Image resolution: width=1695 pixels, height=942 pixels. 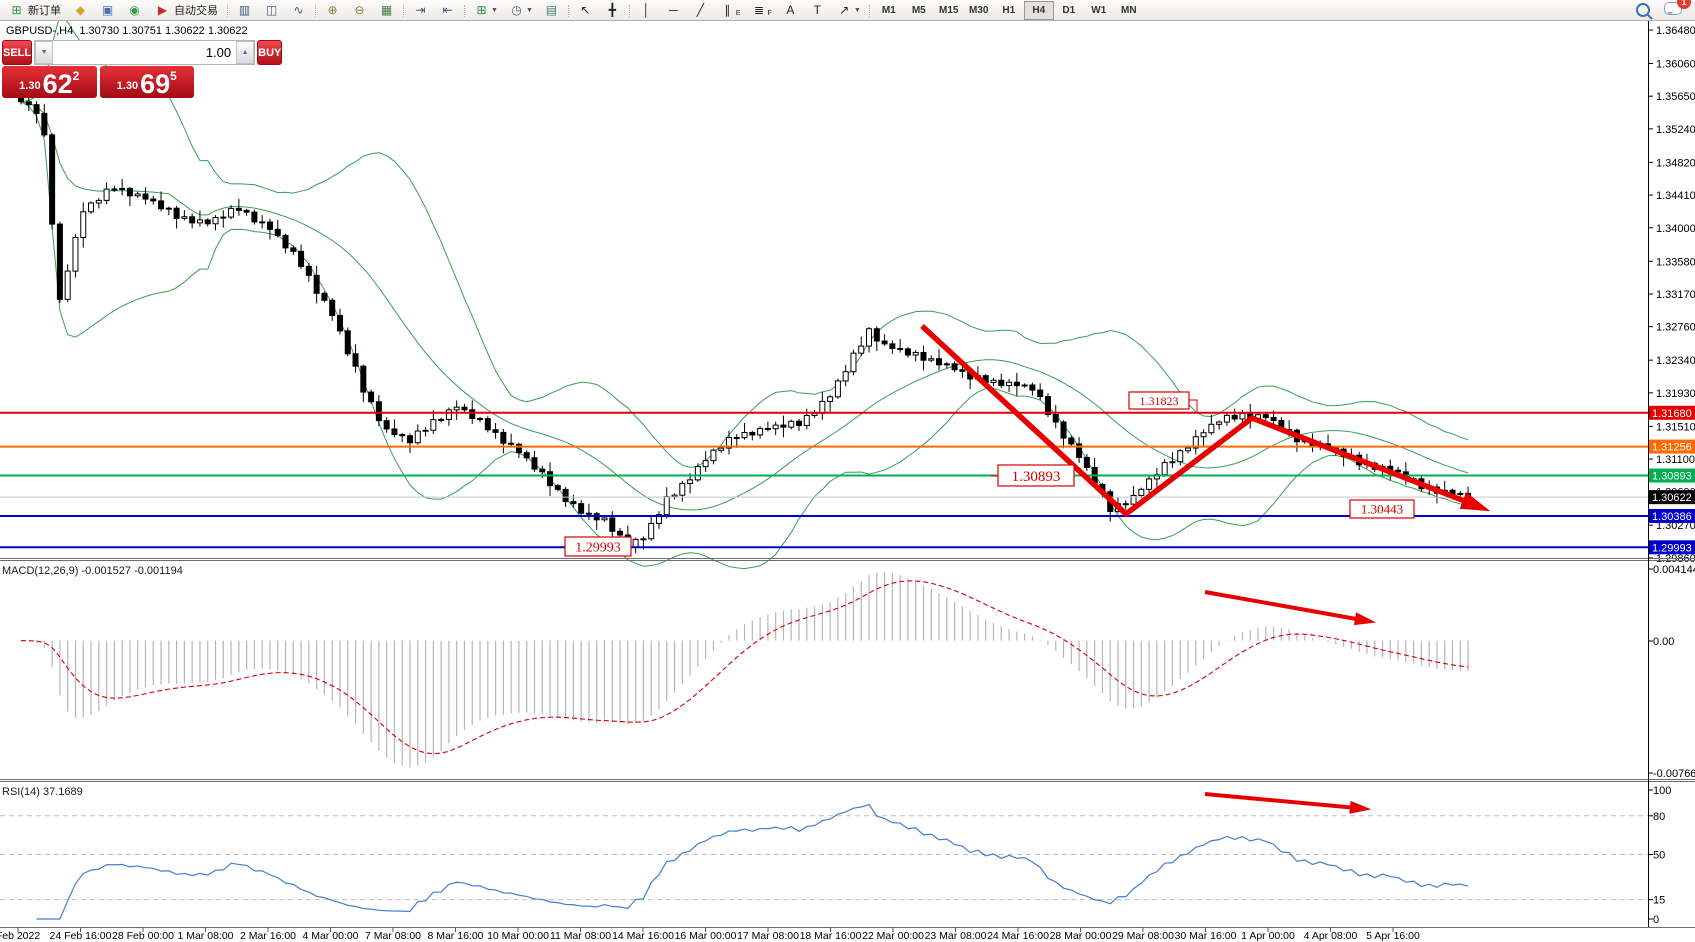 What do you see at coordinates (761, 10) in the screenshot?
I see `fibonacci-button: ≣ F` at bounding box center [761, 10].